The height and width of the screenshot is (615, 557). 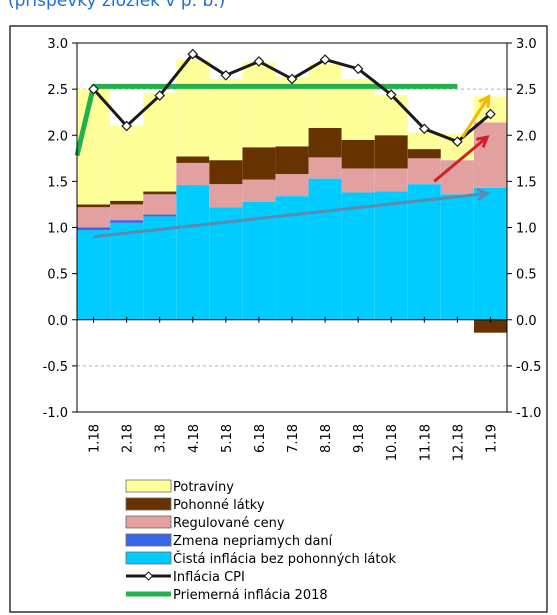 I want to click on legend-swatch-marker, so click(x=148, y=576).